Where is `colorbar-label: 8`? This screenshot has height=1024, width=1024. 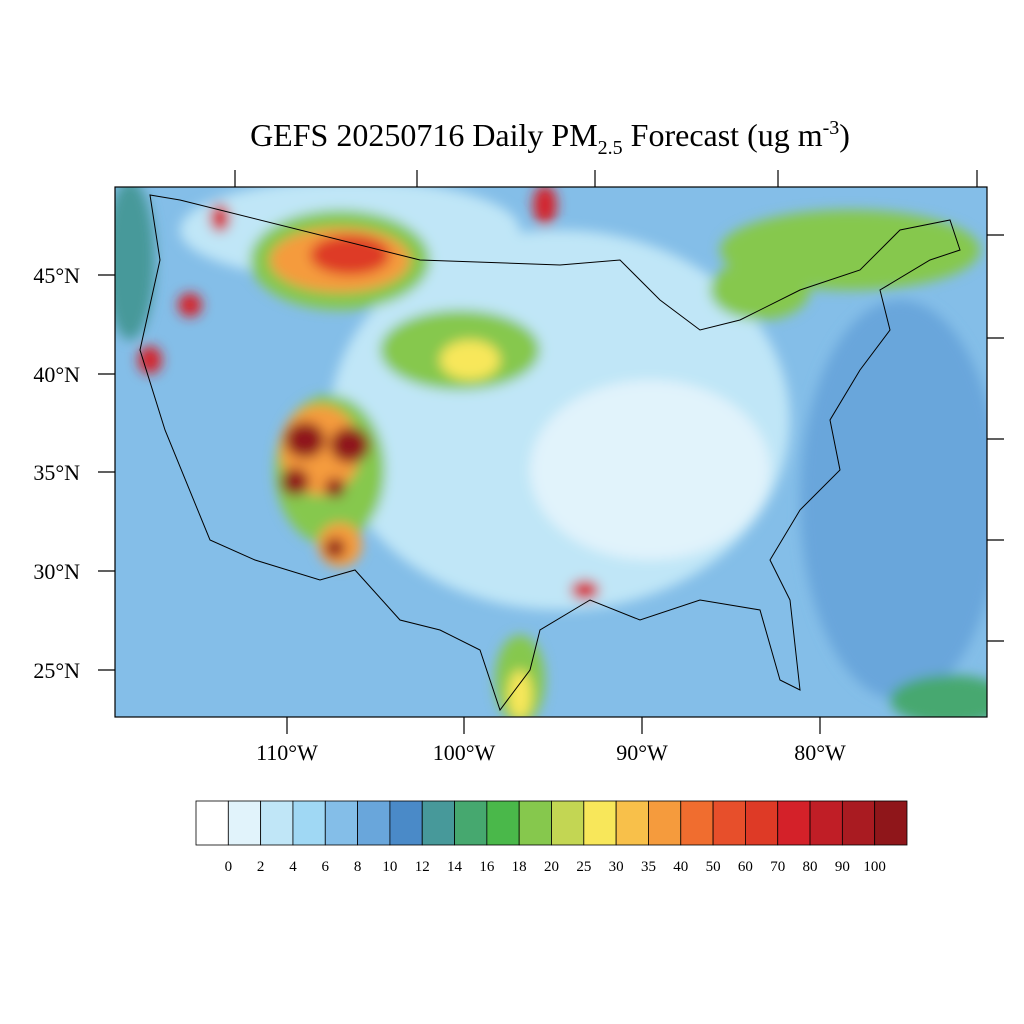
colorbar-label: 8 is located at coordinates (358, 867).